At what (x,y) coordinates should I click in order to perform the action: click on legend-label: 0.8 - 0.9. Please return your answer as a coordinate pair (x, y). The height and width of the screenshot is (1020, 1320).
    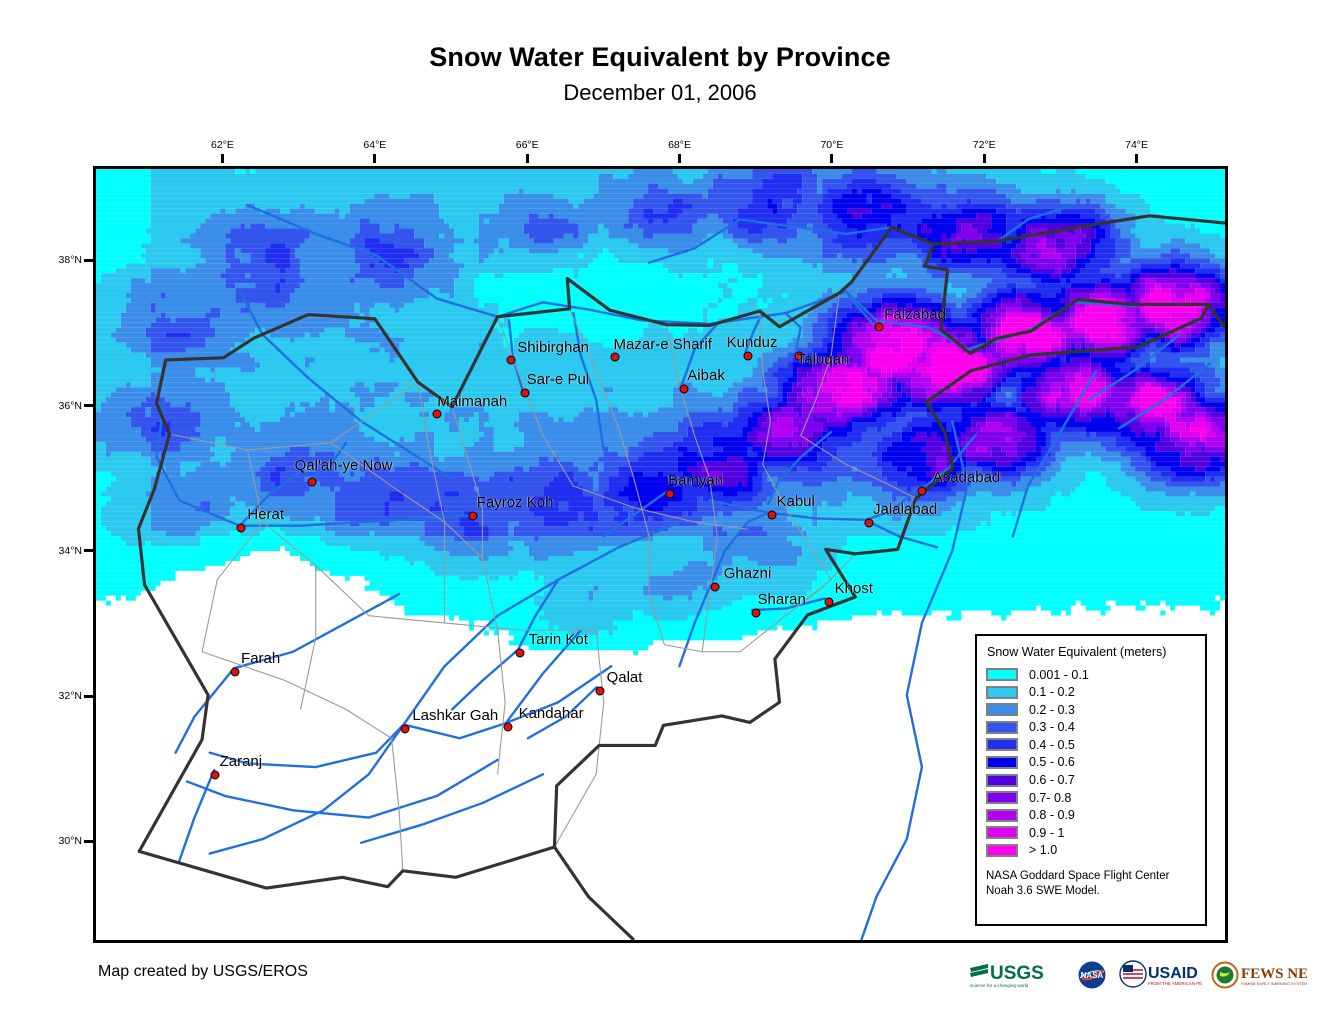
    Looking at the image, I should click on (1052, 815).